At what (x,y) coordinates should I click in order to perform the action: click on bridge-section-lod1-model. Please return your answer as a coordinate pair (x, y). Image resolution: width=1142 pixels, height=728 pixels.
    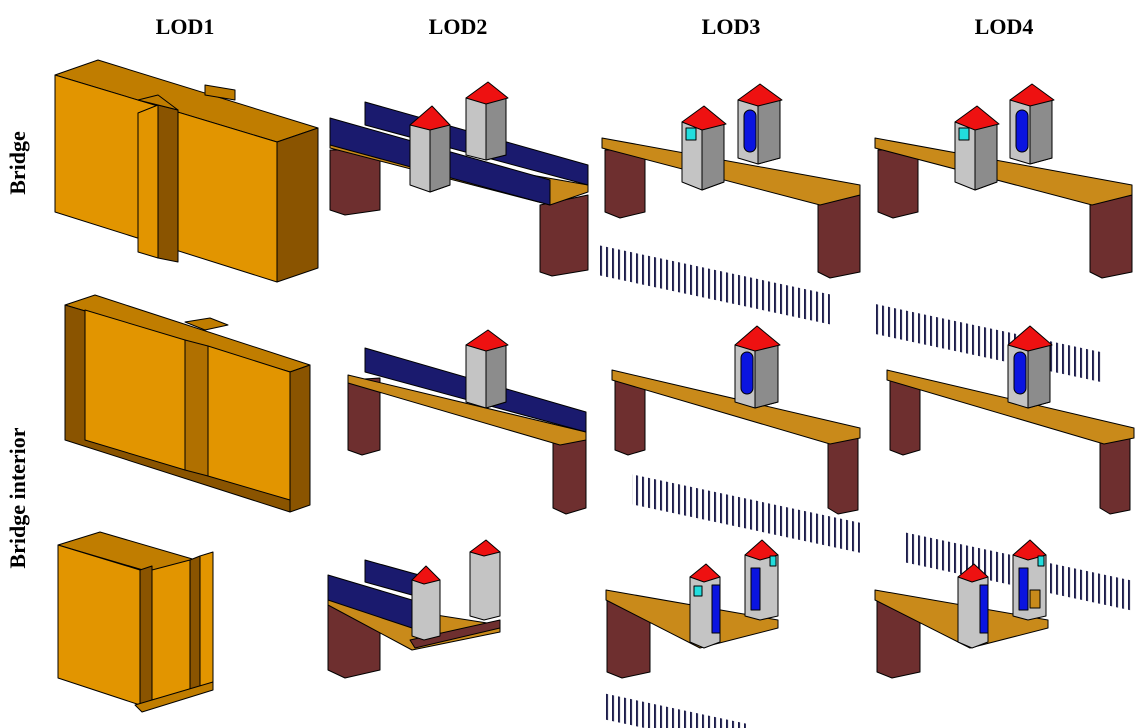
    Looking at the image, I should click on (135, 622).